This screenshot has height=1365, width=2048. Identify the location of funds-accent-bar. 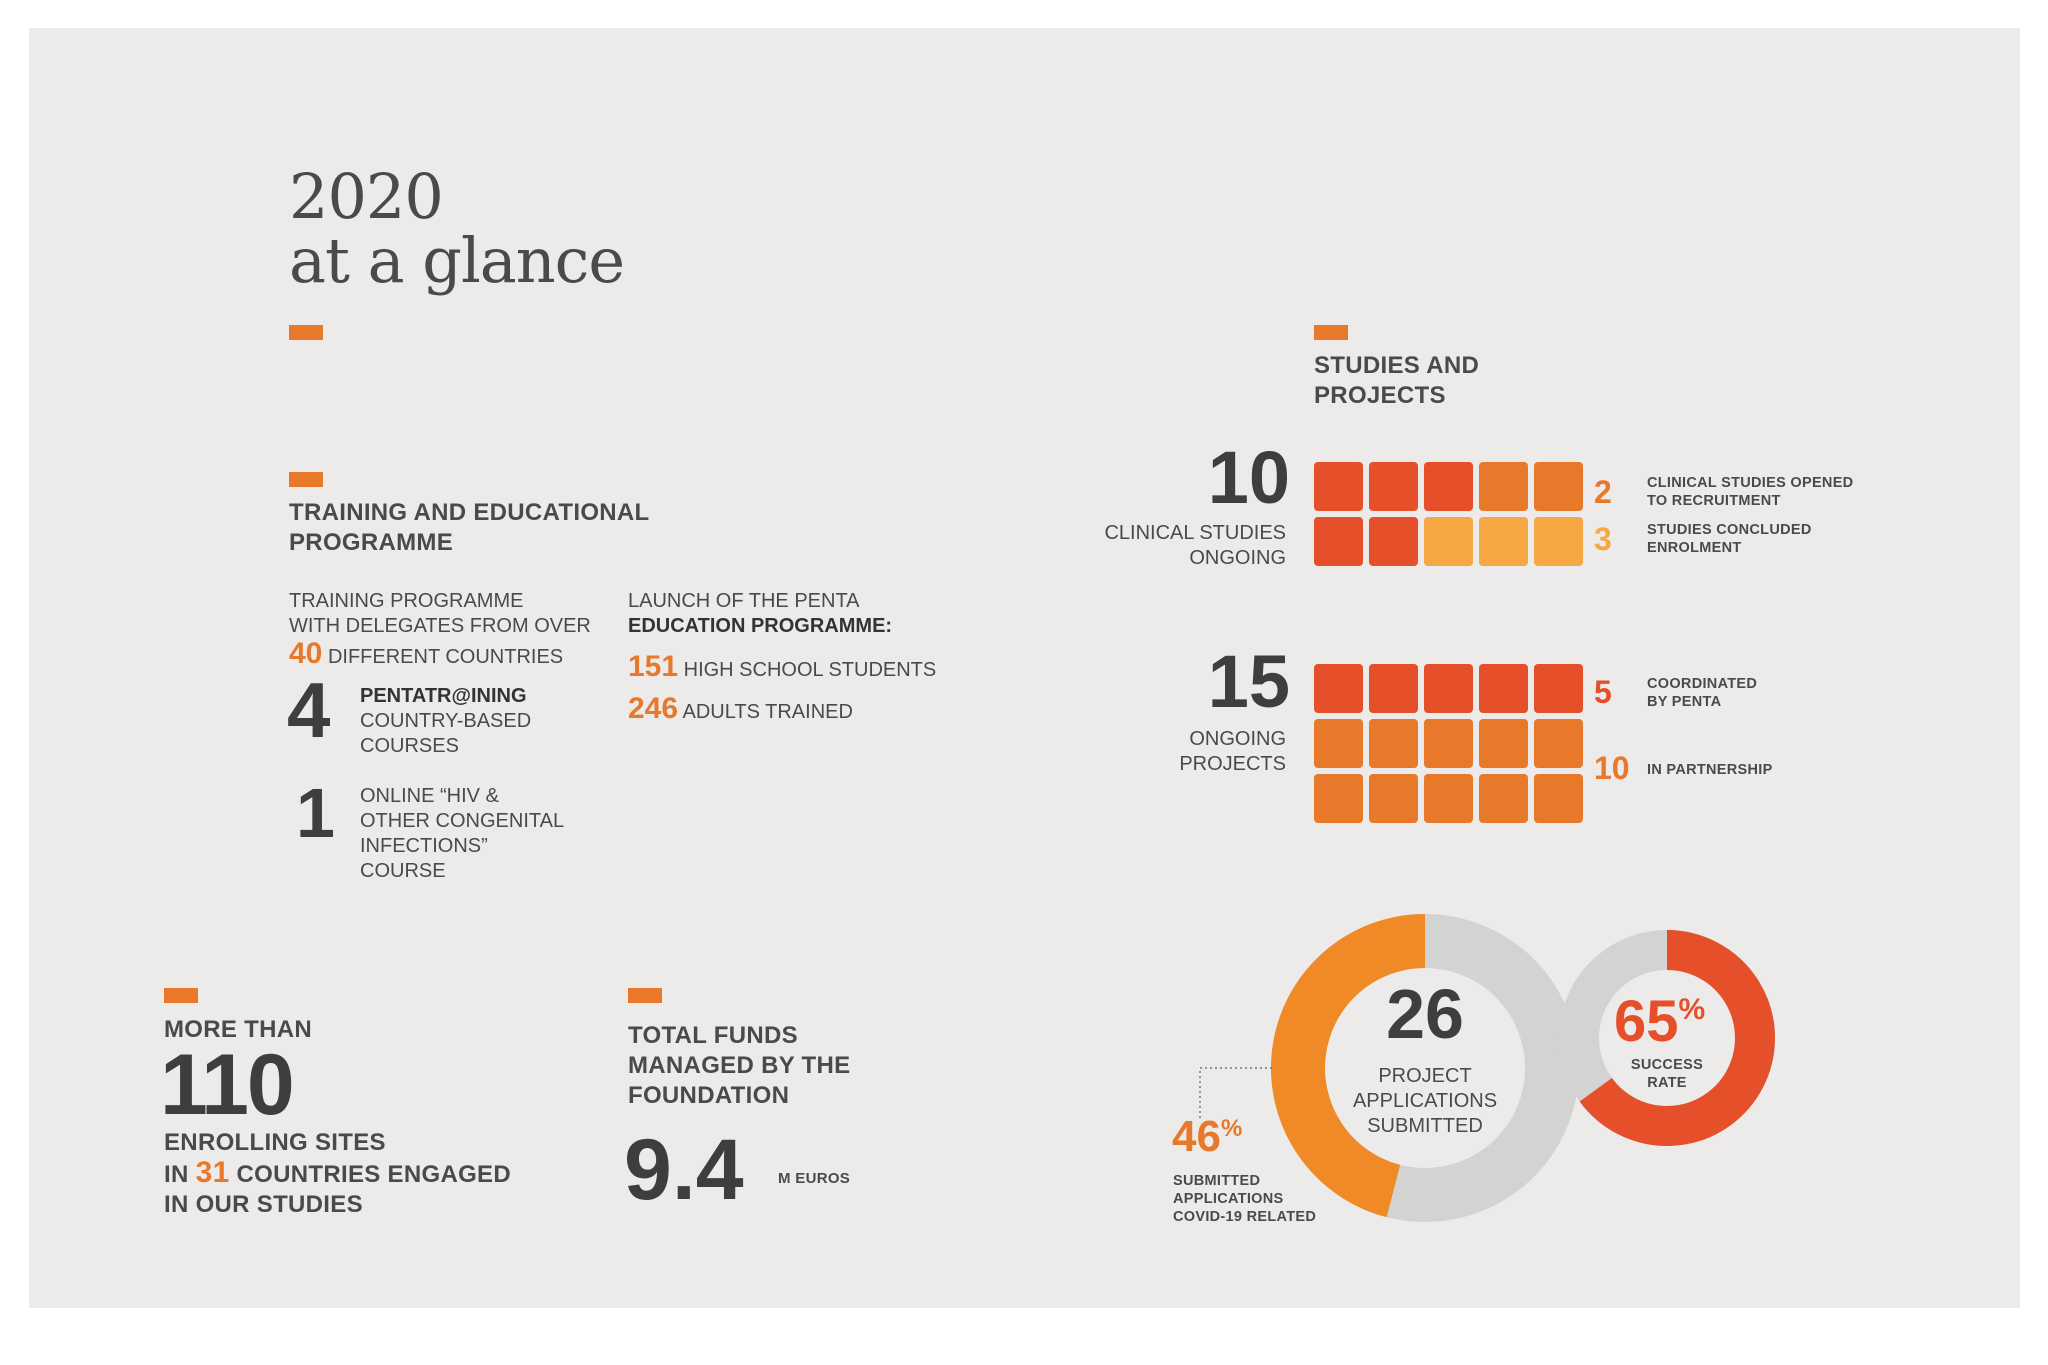
(645, 995).